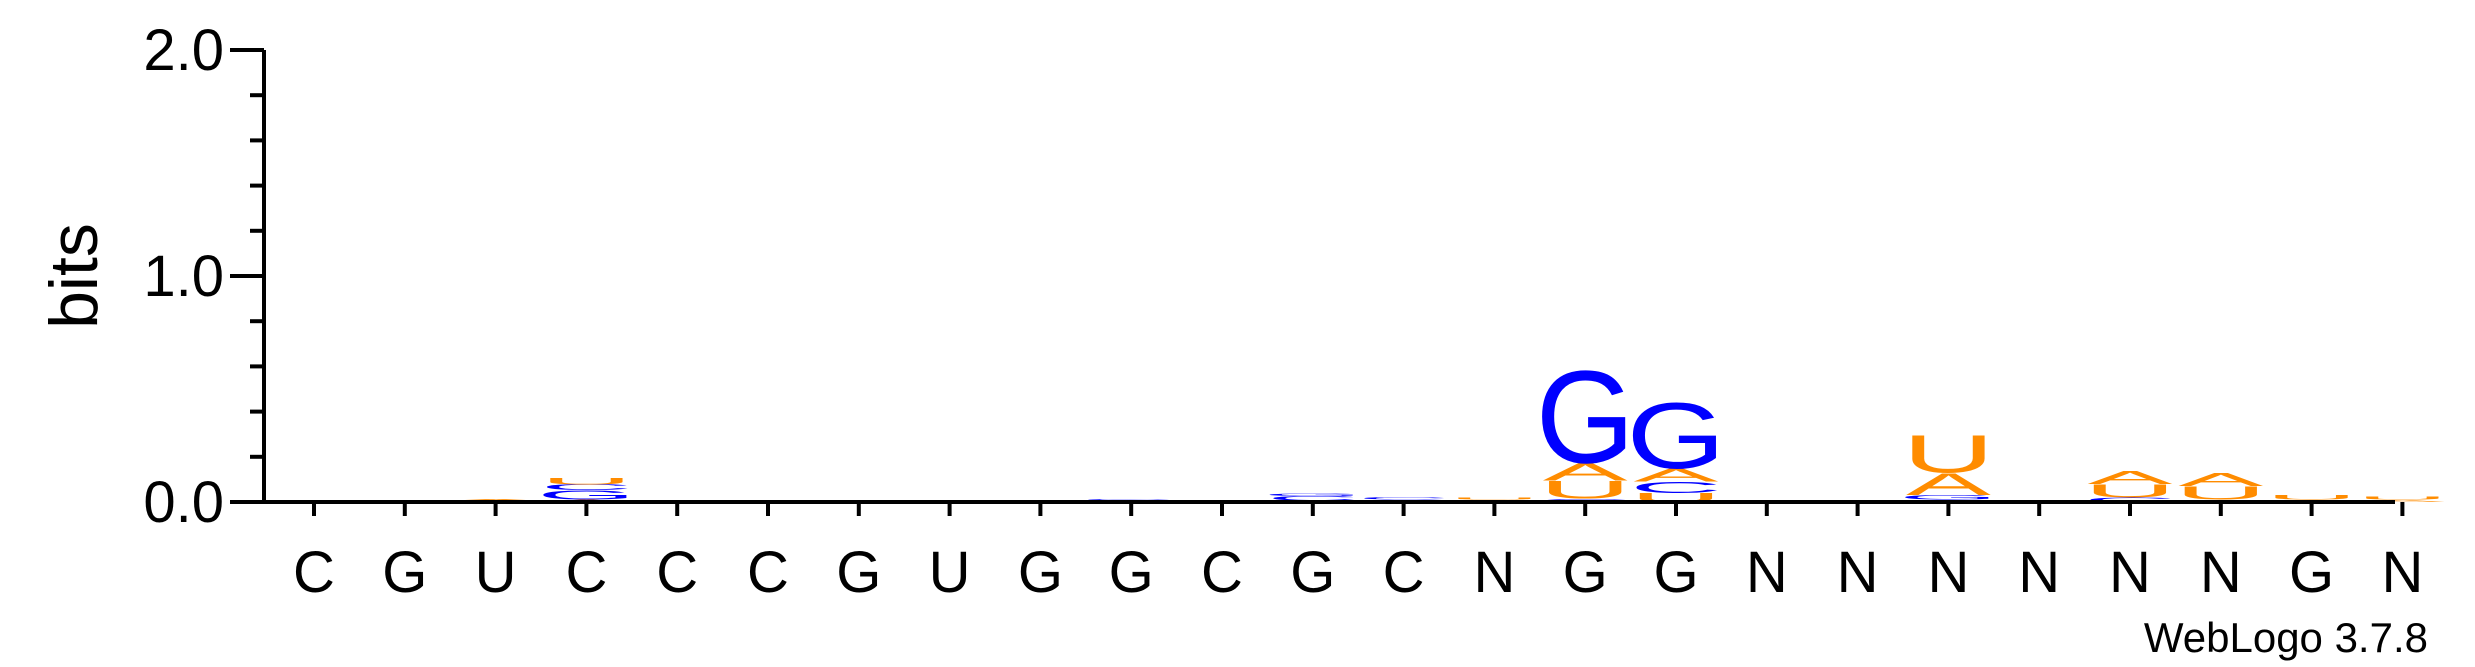  I want to click on y-axis-ticks: 0.0 1.0 2.0, so click(203, 276).